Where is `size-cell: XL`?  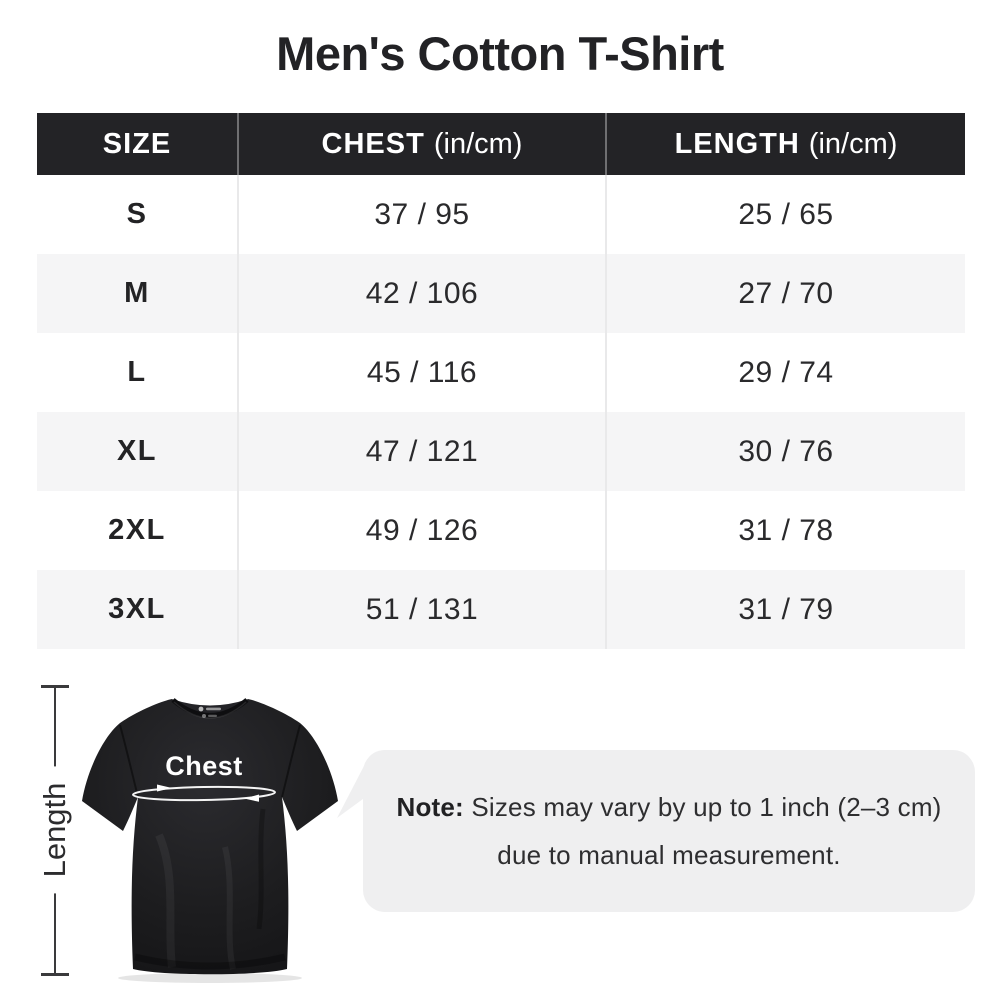 size-cell: XL is located at coordinates (137, 451).